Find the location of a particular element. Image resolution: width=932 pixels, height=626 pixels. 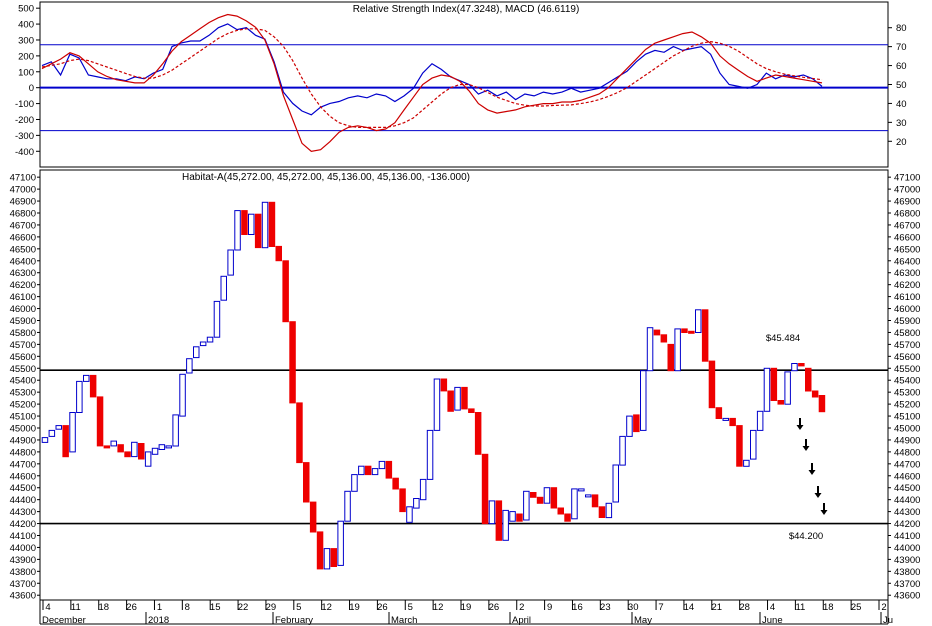

right-axis-tick-label: 40 is located at coordinates (901, 104).